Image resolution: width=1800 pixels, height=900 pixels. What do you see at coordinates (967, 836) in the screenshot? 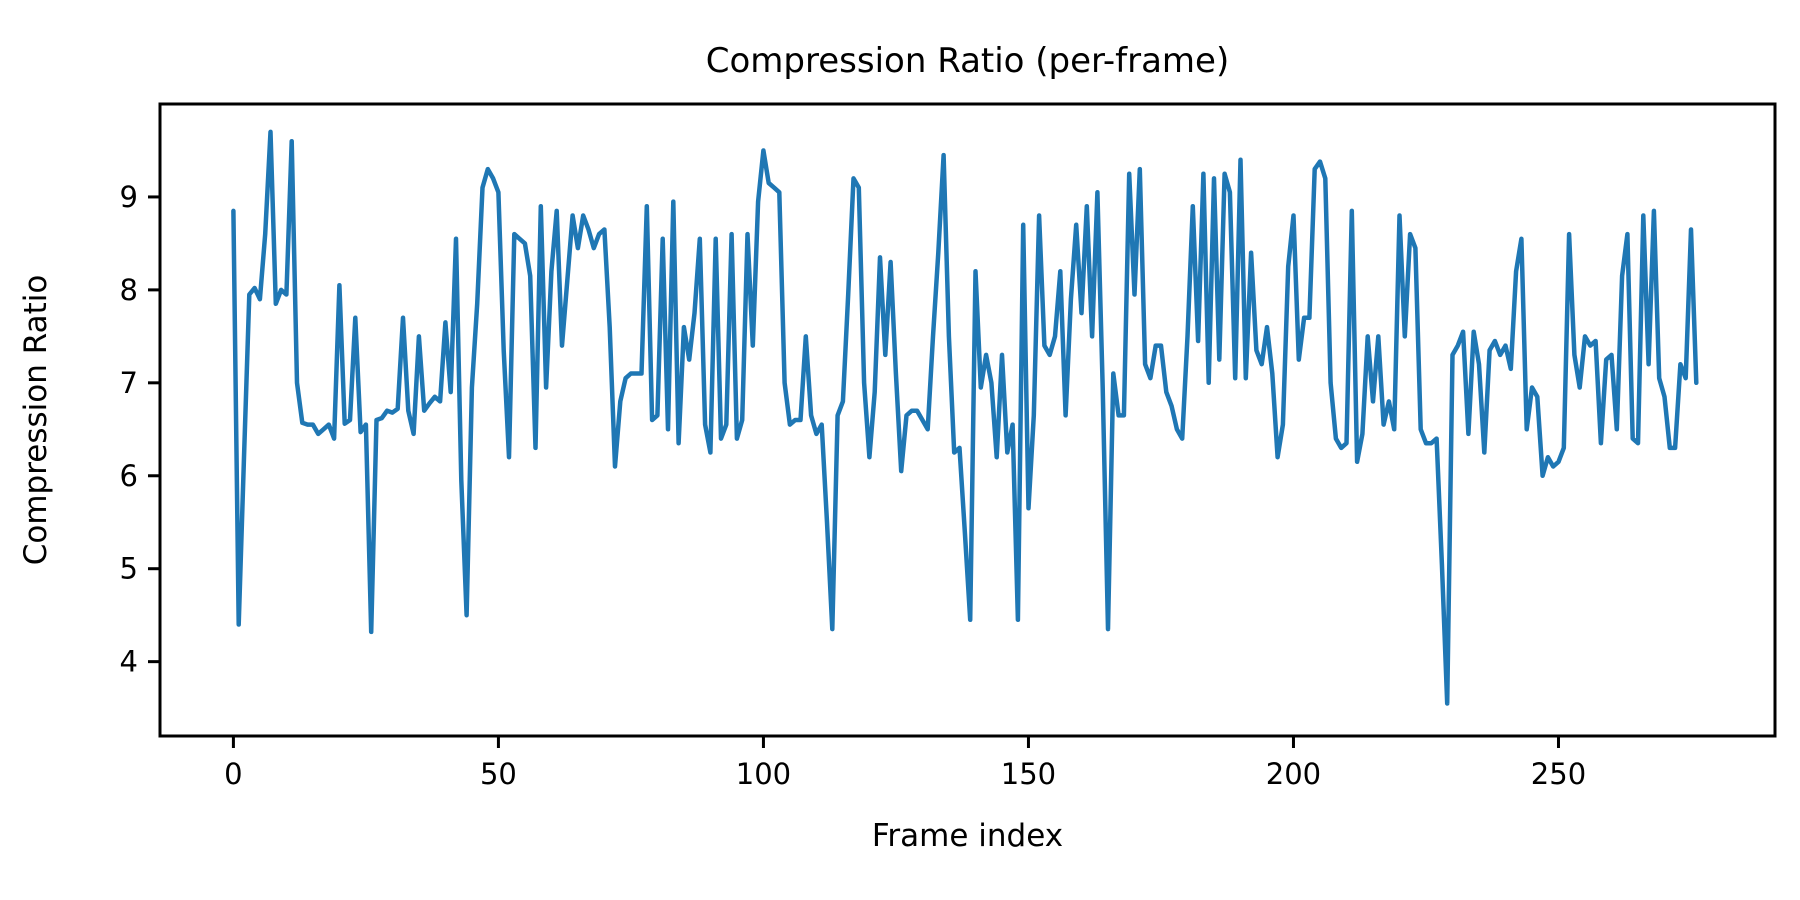
I see `x-axis-label: Frame index` at bounding box center [967, 836].